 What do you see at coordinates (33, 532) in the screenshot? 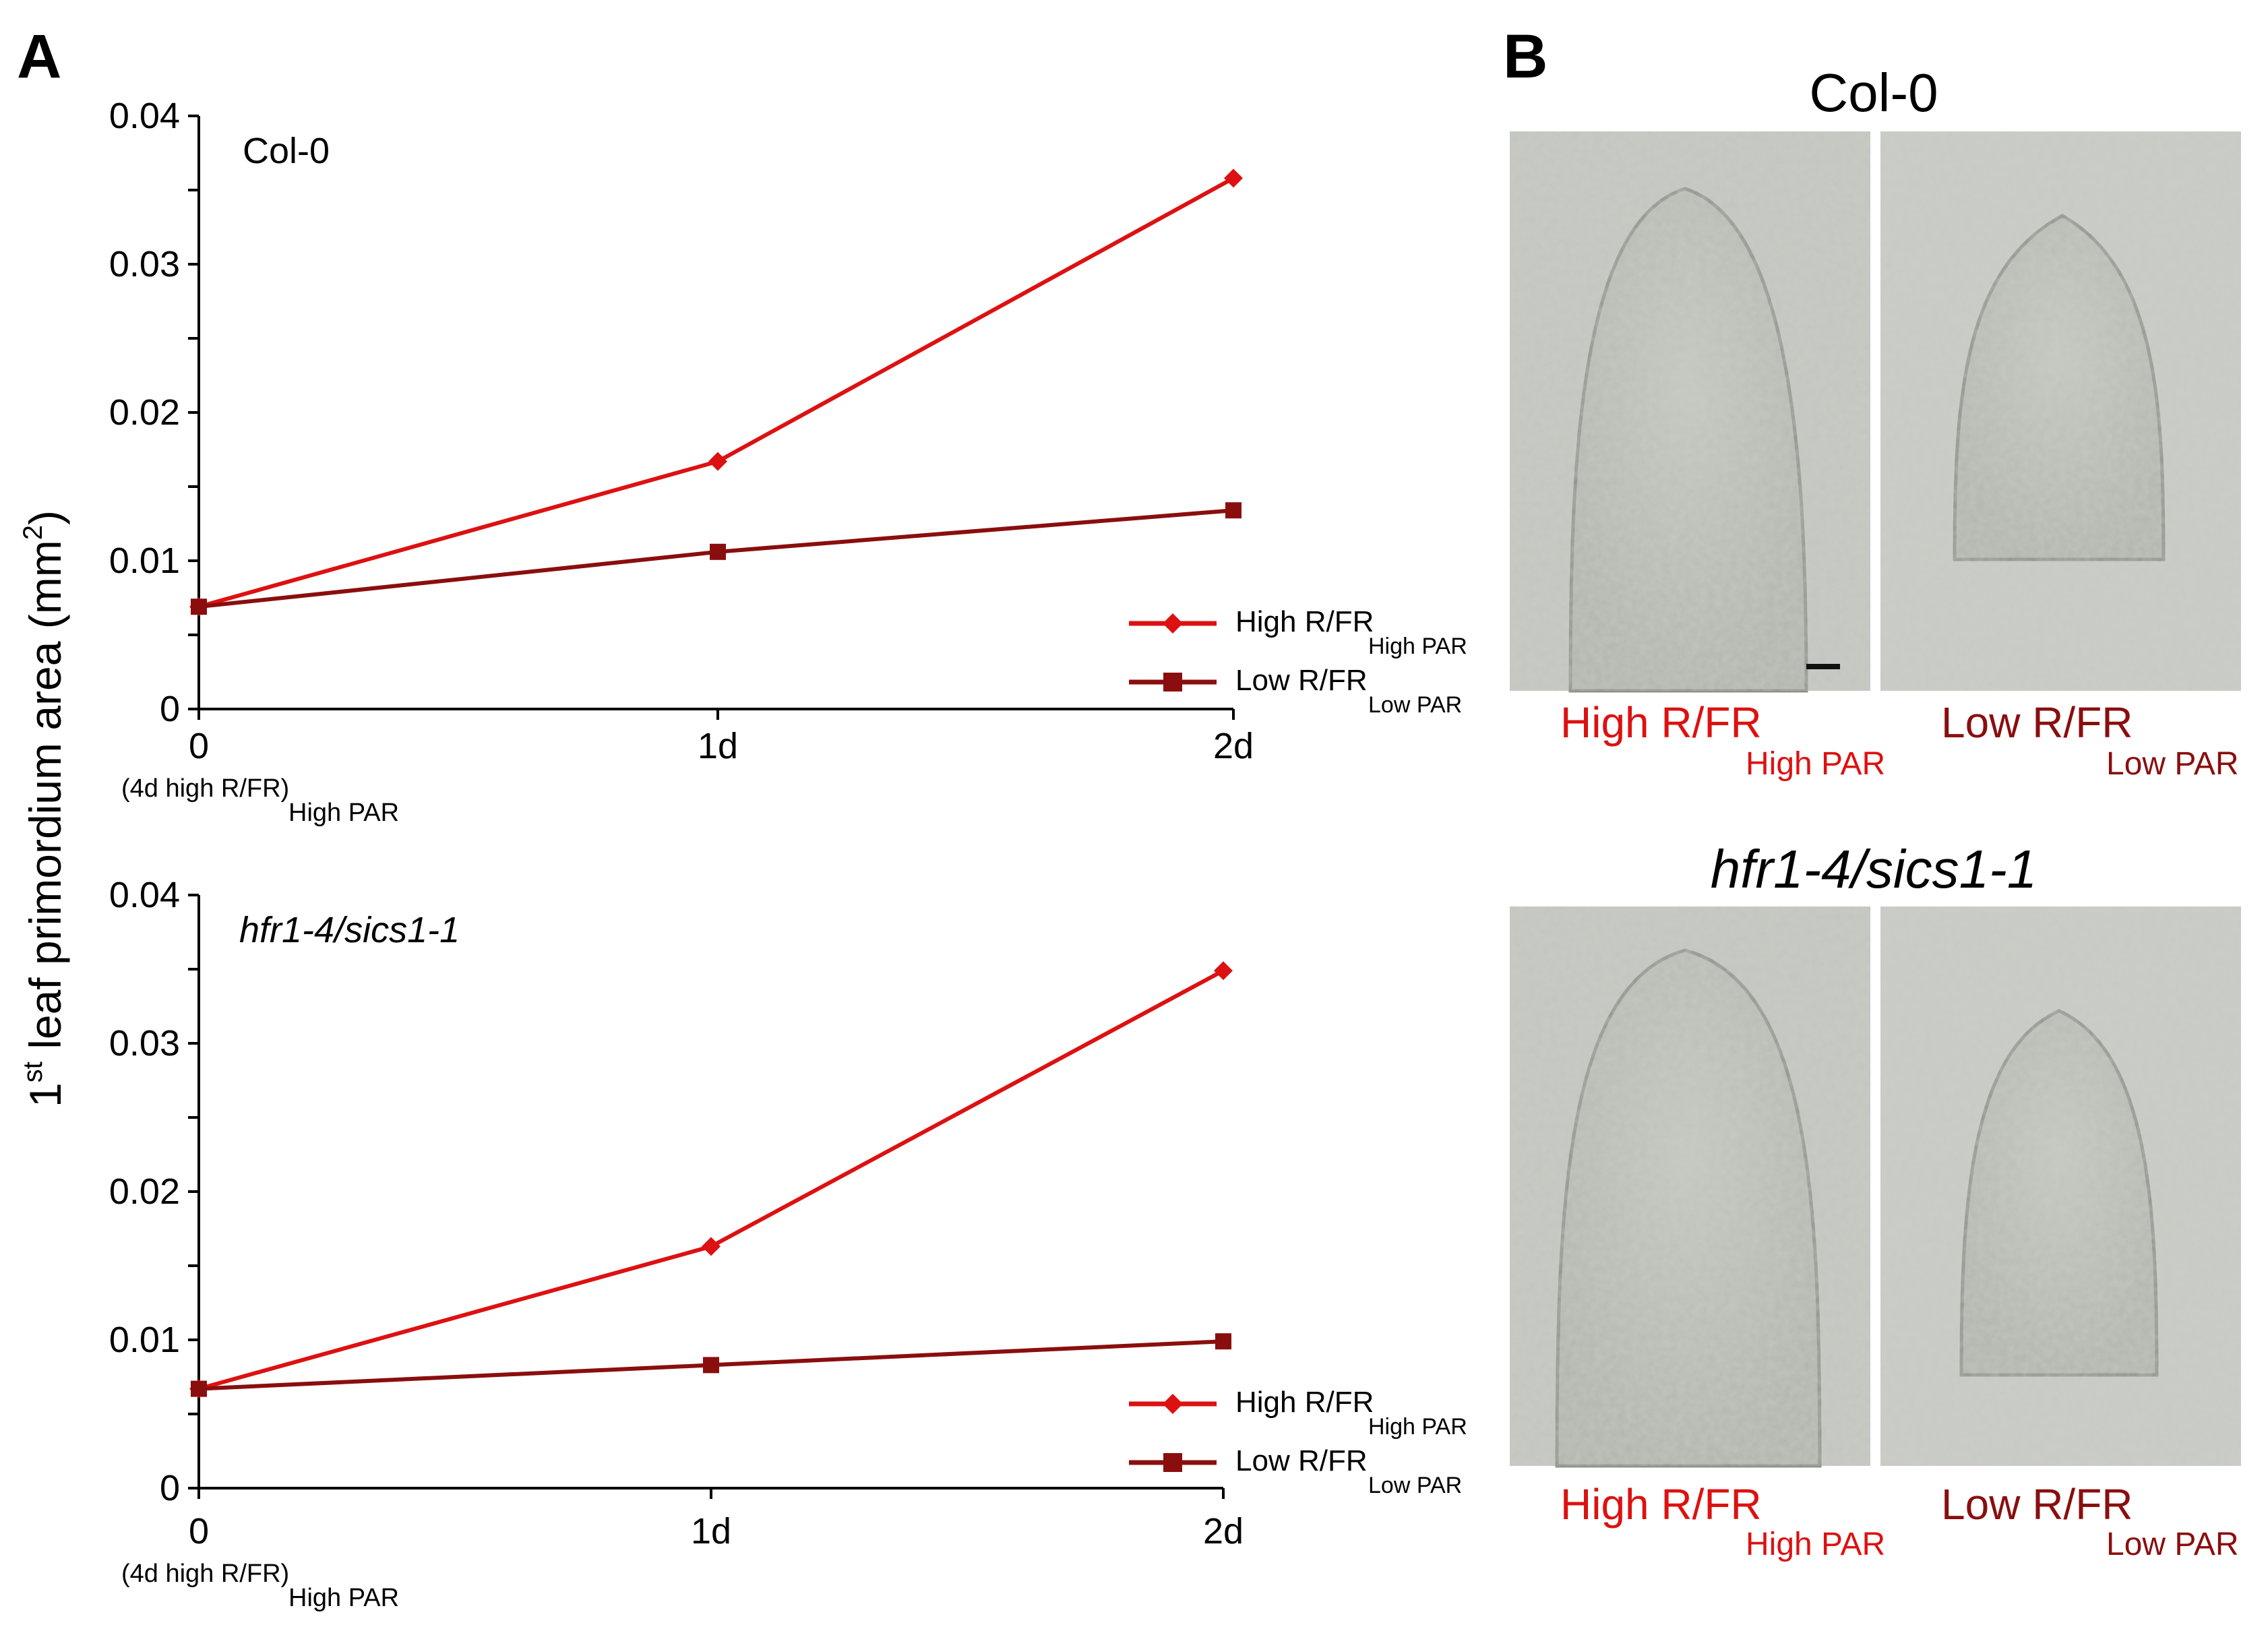
I see `ylabel-sup2: 2` at bounding box center [33, 532].